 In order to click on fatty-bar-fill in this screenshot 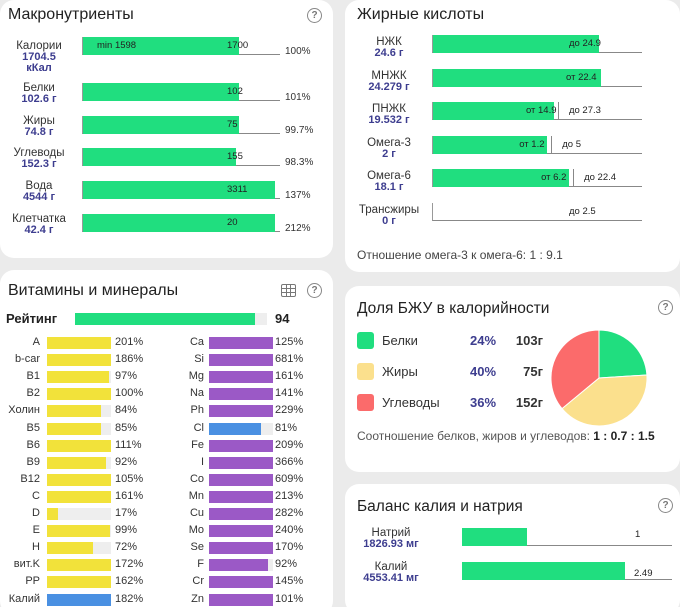, I will do `click(490, 145)`.